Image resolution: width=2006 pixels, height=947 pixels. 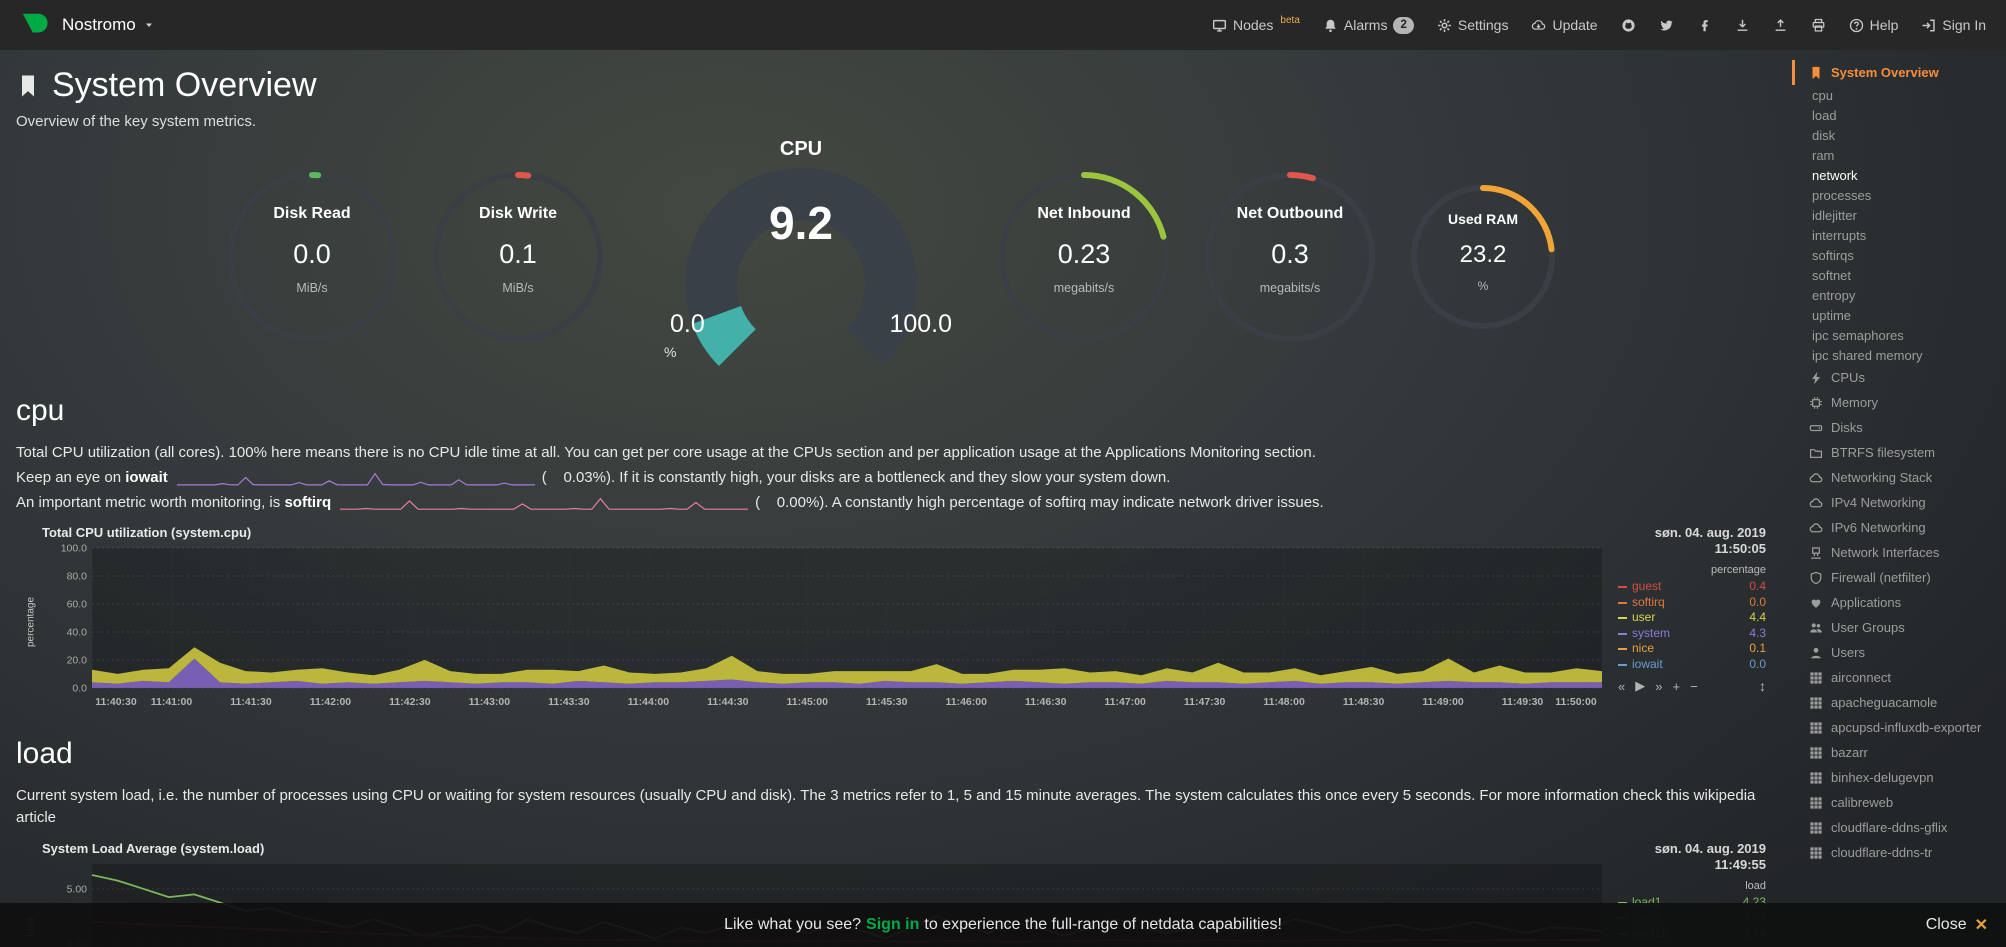 What do you see at coordinates (518, 257) in the screenshot?
I see `gauge-disk-write: Disk Write 0.1 MiB/s` at bounding box center [518, 257].